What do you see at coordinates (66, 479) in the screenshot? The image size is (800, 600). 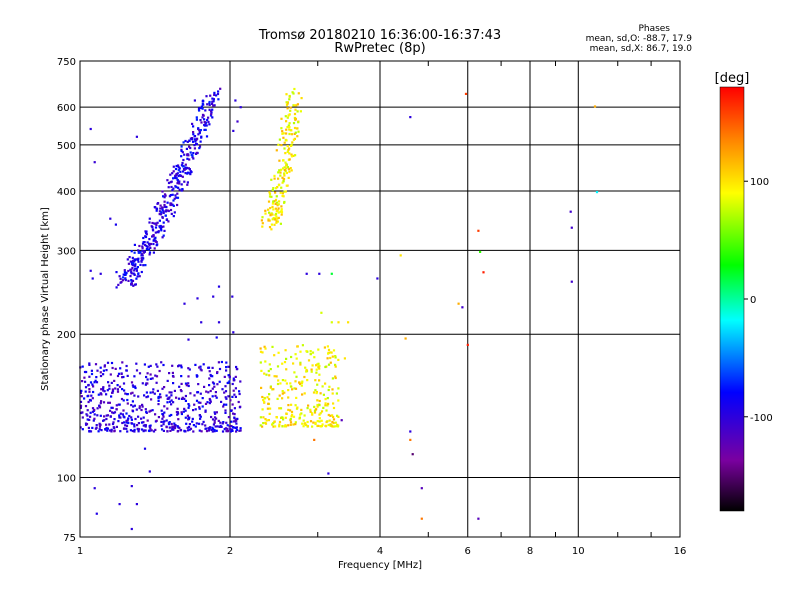 I see `y-tick-label: 100` at bounding box center [66, 479].